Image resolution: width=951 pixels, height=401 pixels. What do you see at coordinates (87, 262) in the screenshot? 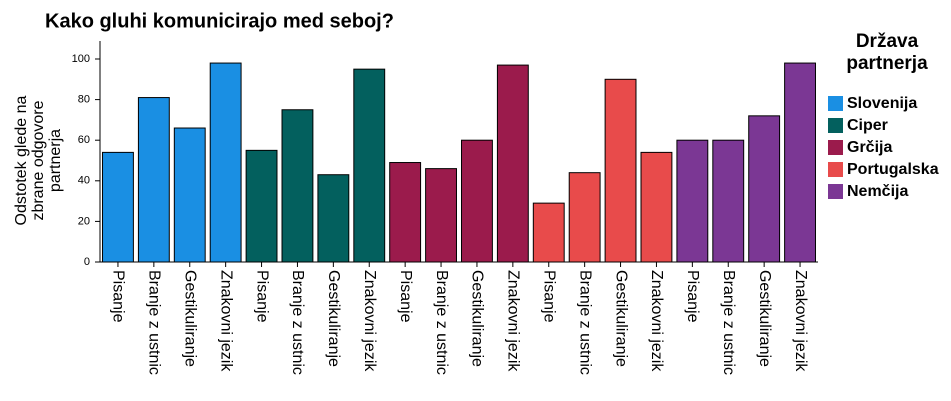
I see `y-tick-label: 0` at bounding box center [87, 262].